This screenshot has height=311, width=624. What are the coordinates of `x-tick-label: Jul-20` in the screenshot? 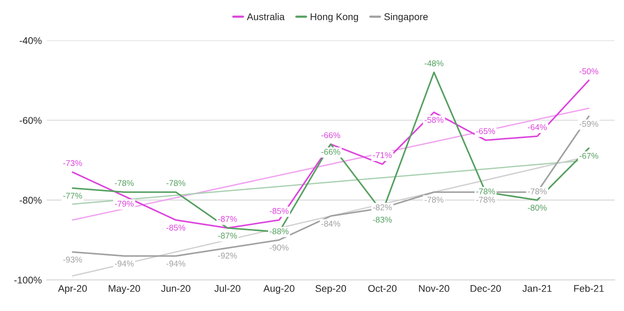 It's located at (227, 288).